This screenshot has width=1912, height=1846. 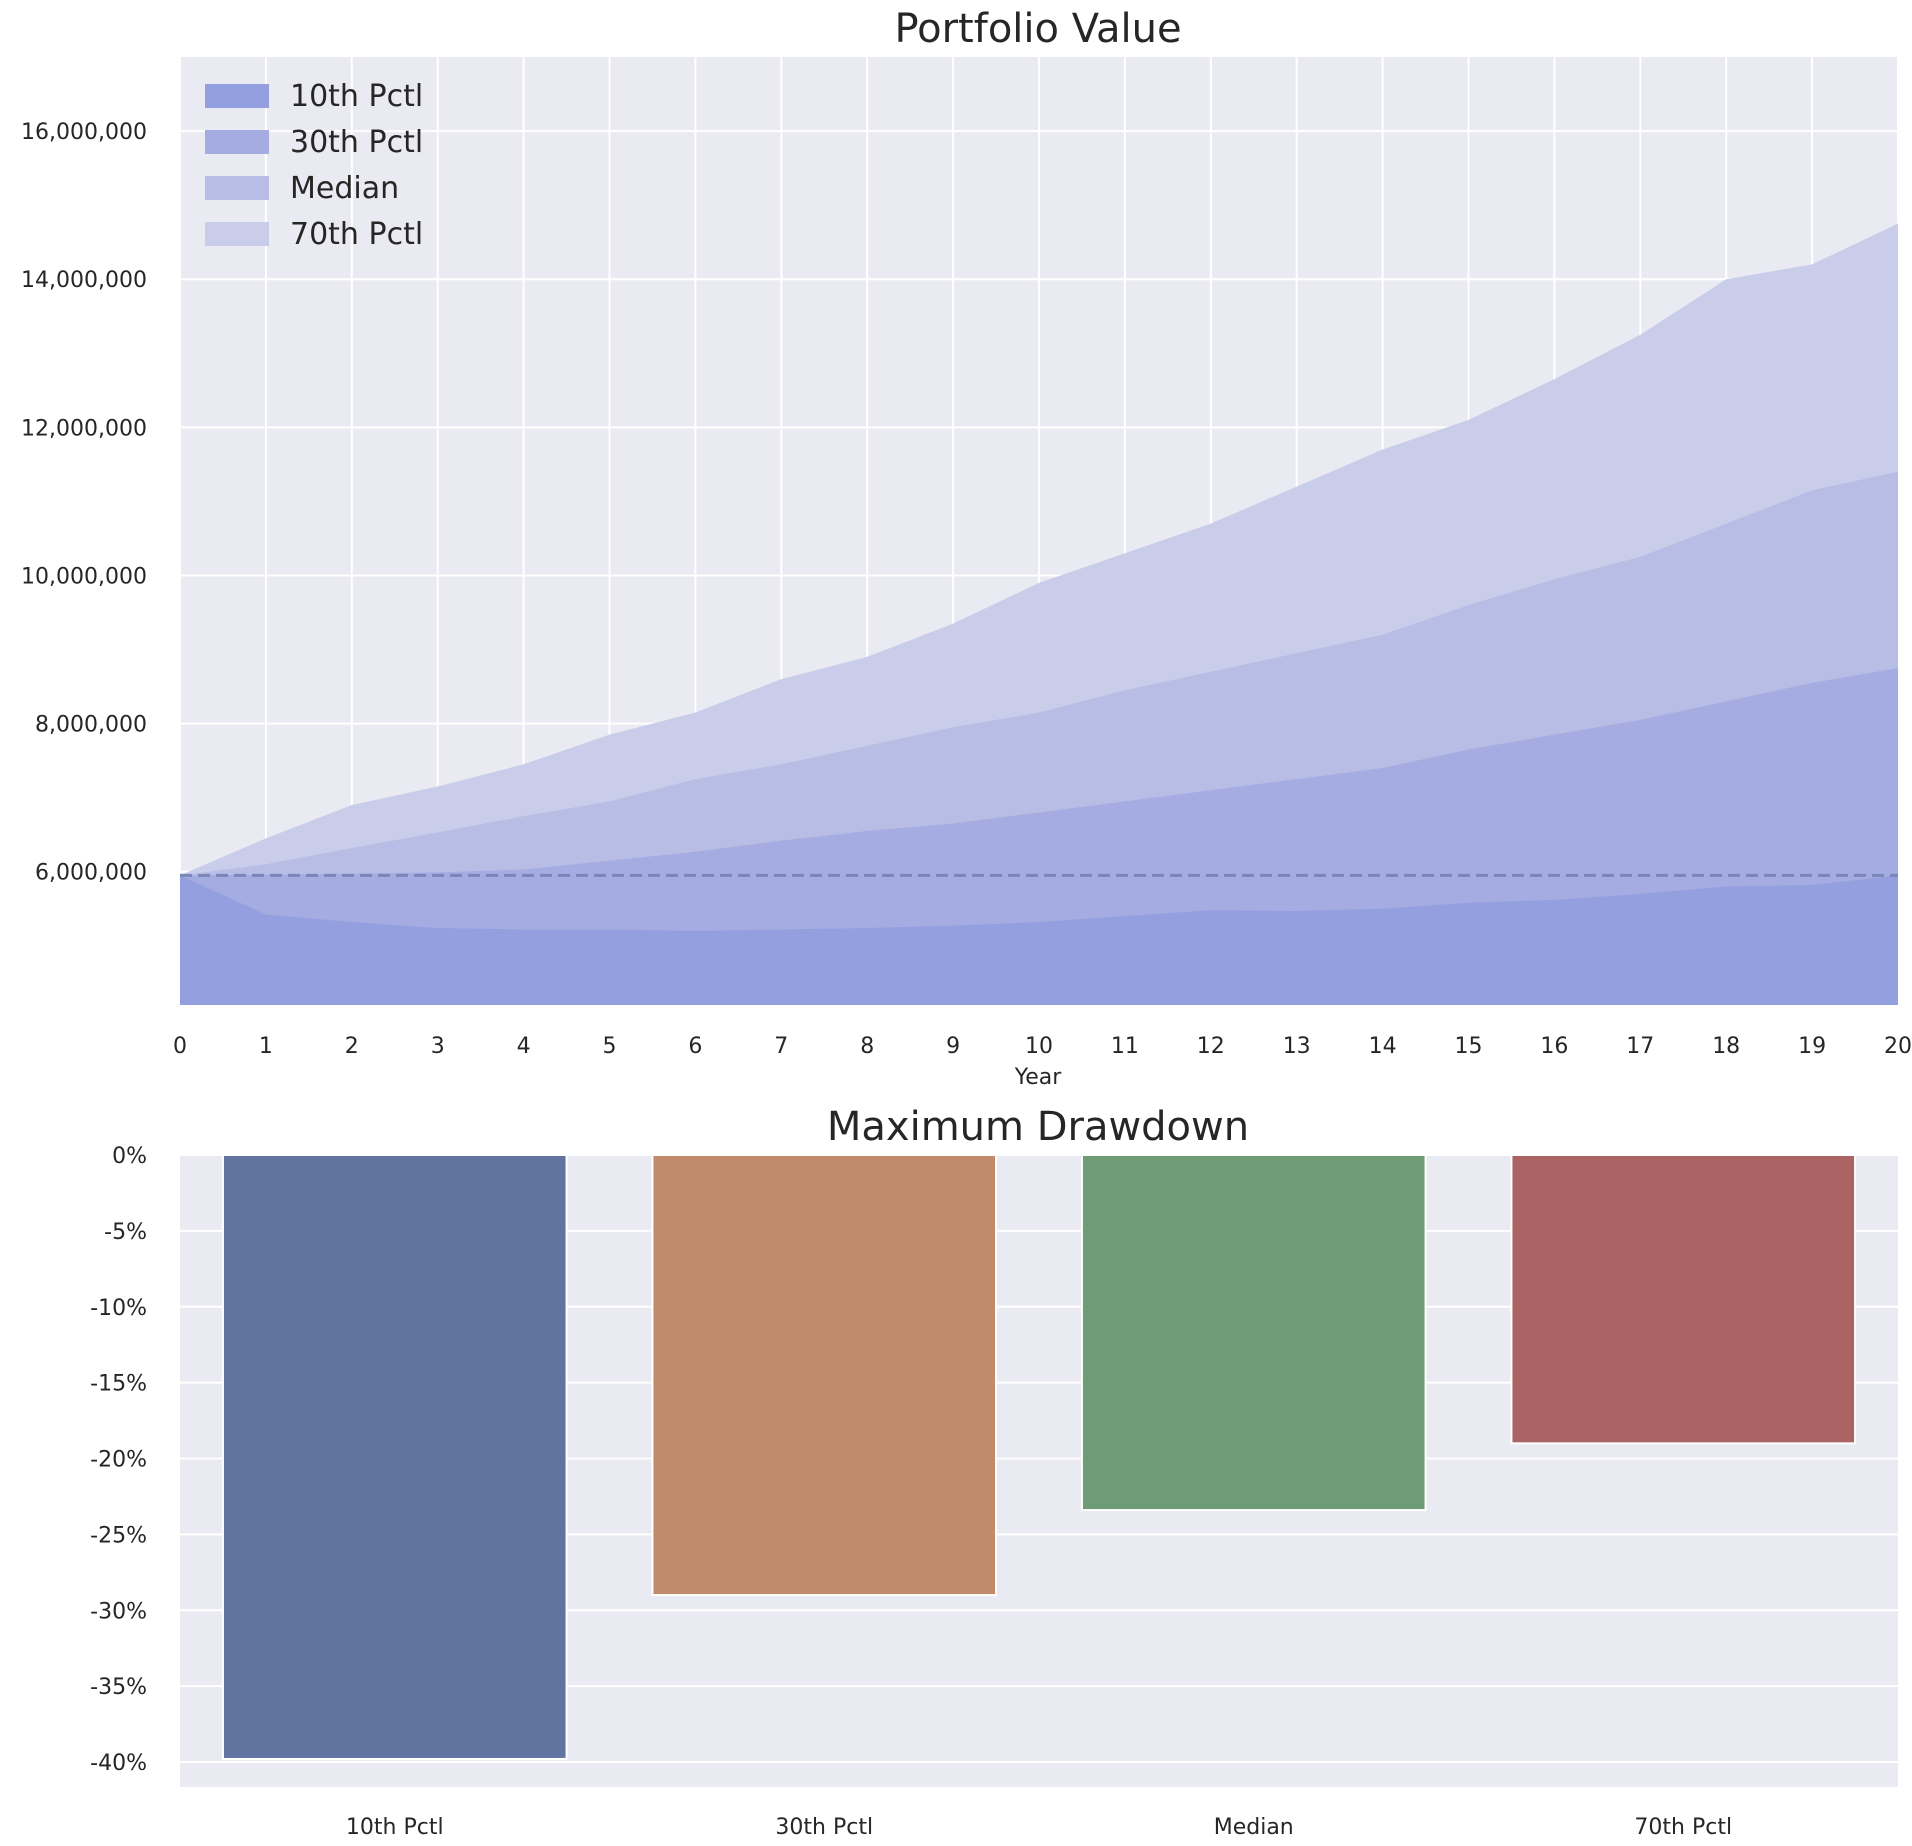 What do you see at coordinates (610, 1046) in the screenshot?
I see `x-tick-label: 5` at bounding box center [610, 1046].